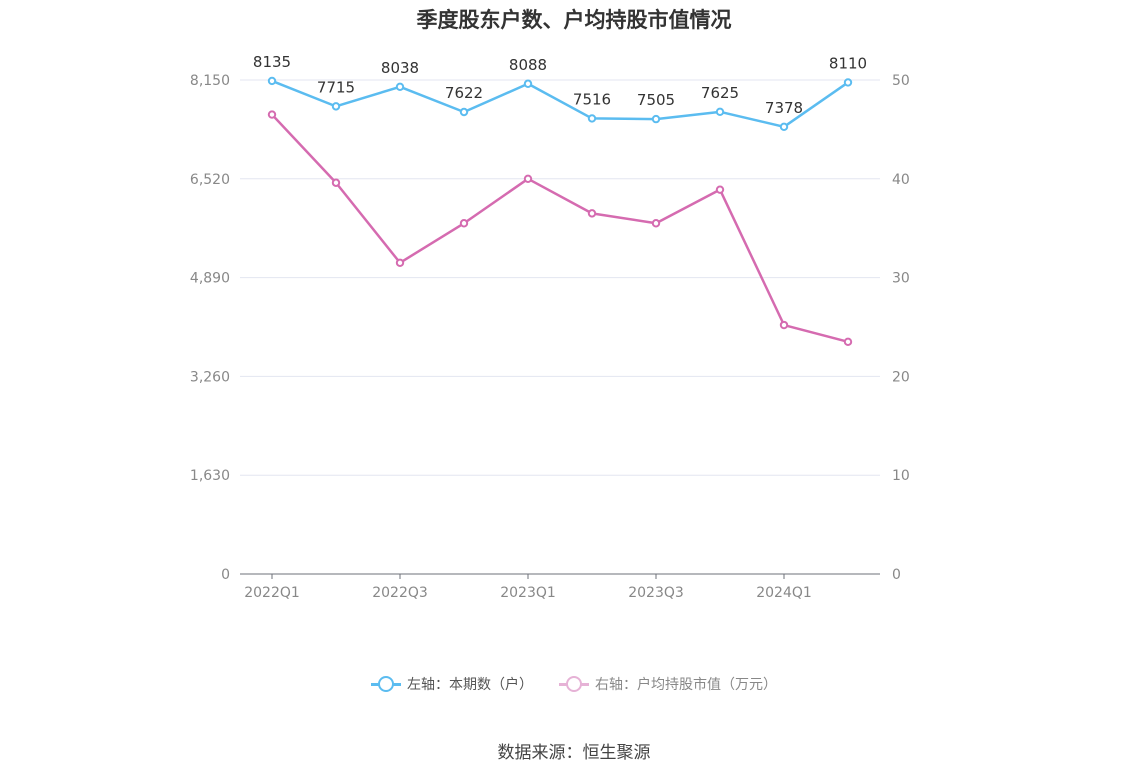 The height and width of the screenshot is (776, 1148). I want to click on x-tick-label: 2022Q1, so click(272, 593).